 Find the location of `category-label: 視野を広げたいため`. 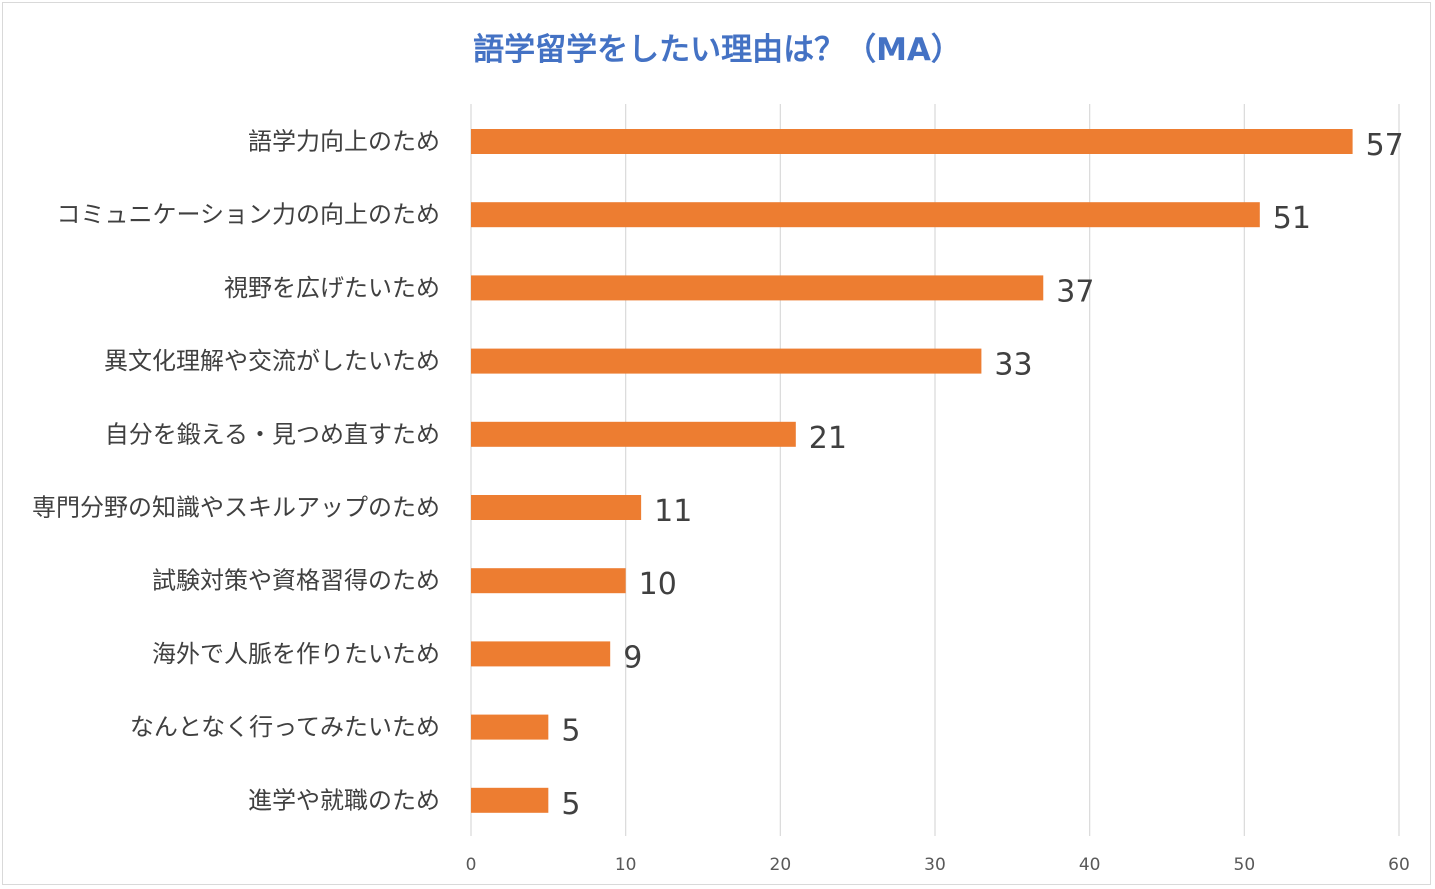

category-label: 視野を広げたいため is located at coordinates (332, 288).